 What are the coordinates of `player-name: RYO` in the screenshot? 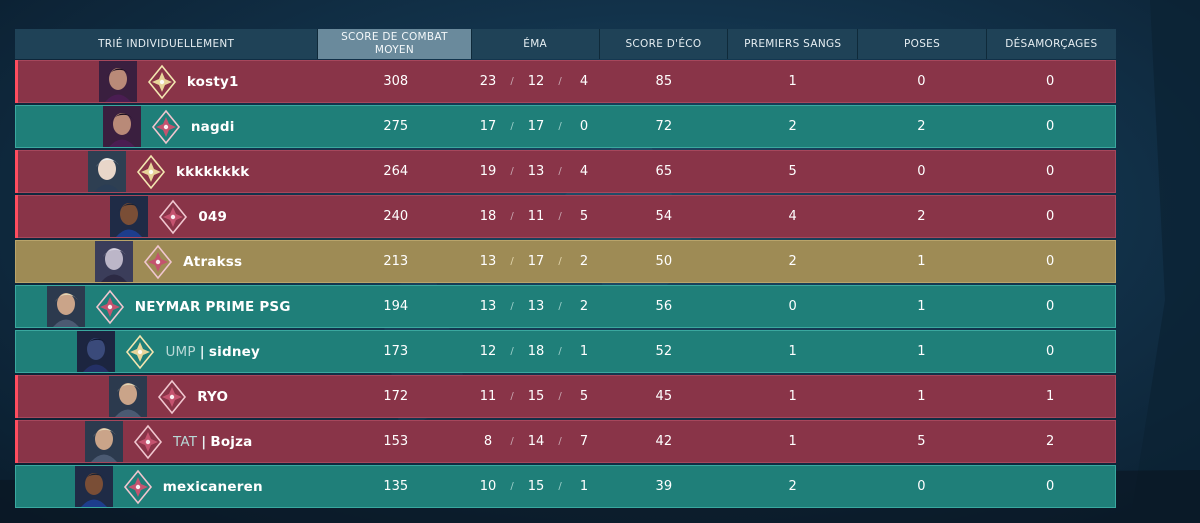 It's located at (212, 397).